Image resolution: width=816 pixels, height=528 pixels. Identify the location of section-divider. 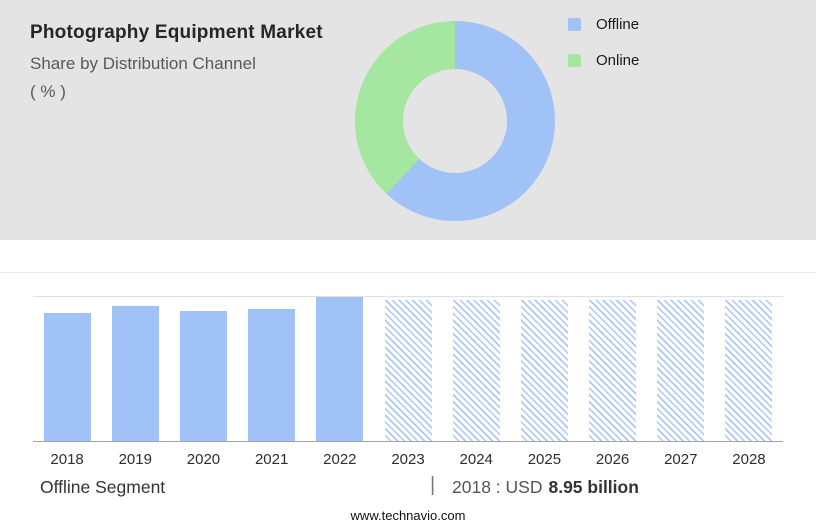
(408, 272).